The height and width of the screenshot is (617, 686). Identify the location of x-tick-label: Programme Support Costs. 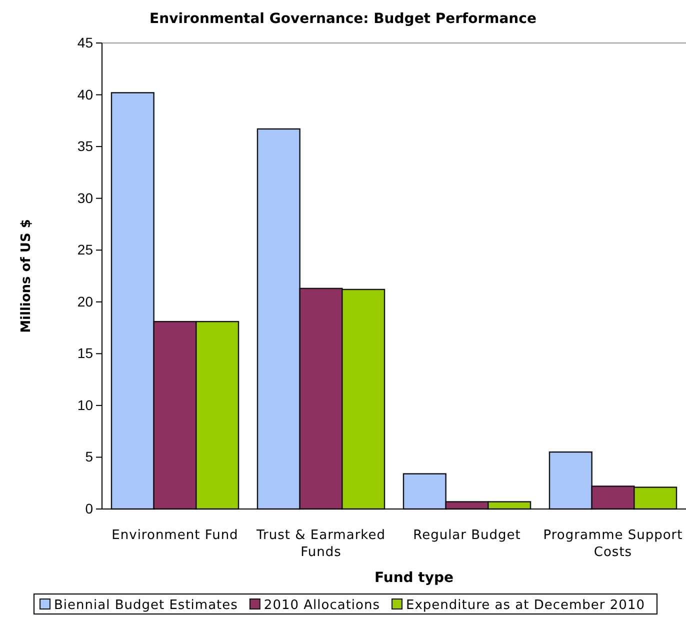
(613, 544).